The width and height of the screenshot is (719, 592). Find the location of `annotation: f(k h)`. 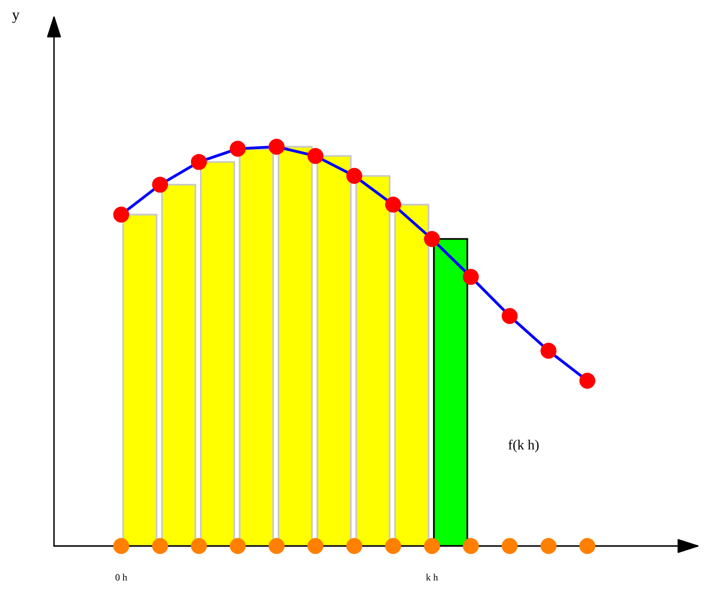

annotation: f(k h) is located at coordinates (523, 446).